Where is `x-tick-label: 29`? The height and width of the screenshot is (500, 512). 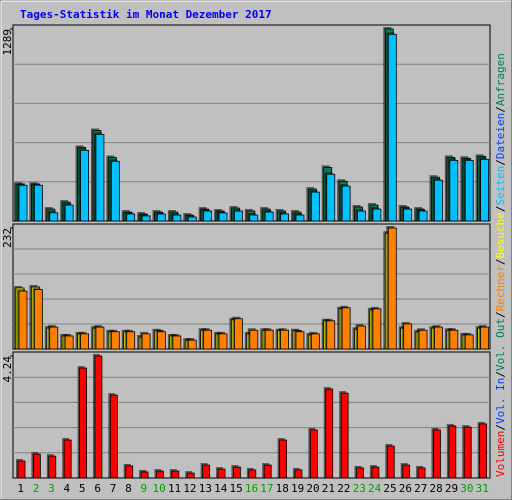 x-tick-label: 29 is located at coordinates (451, 488).